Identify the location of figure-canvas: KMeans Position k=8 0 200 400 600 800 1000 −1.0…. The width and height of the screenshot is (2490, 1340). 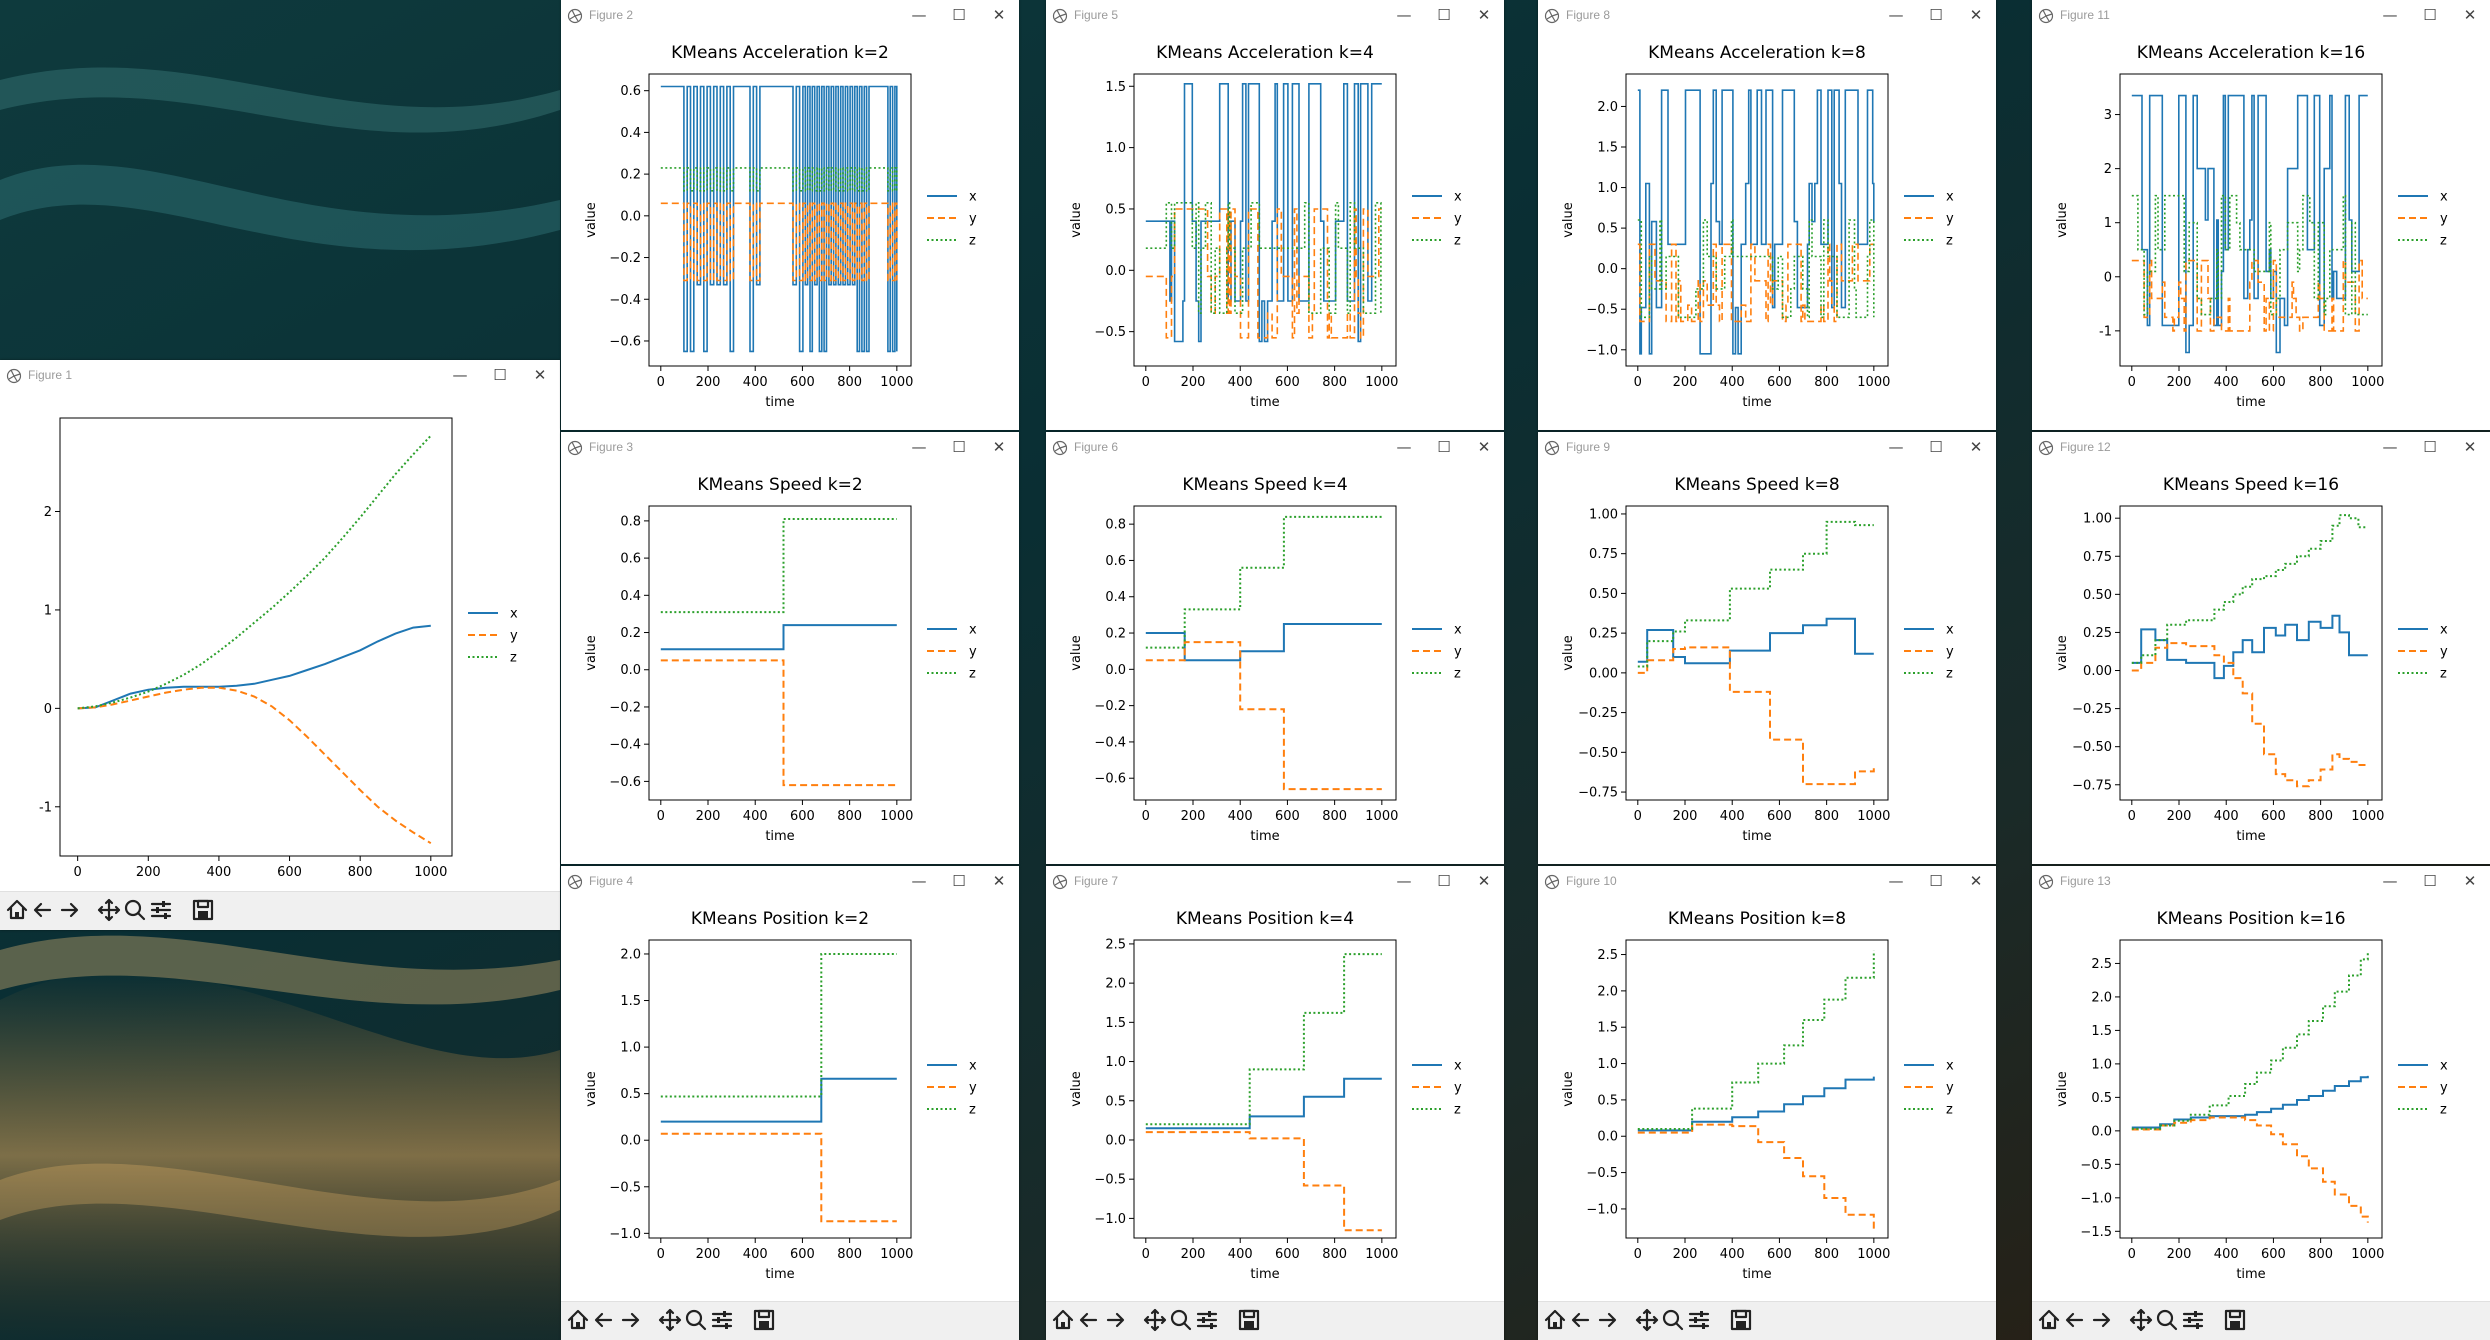
(1767, 1099).